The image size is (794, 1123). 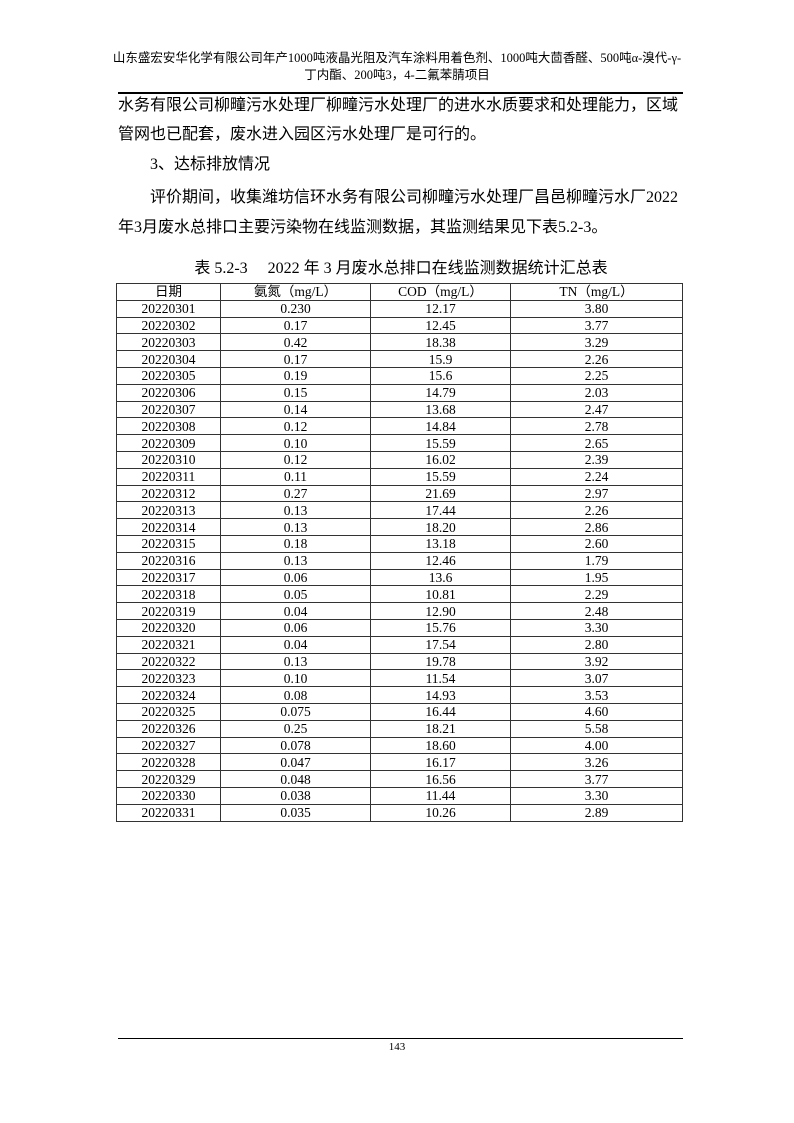 I want to click on table-cell: 13.68, so click(x=440, y=409).